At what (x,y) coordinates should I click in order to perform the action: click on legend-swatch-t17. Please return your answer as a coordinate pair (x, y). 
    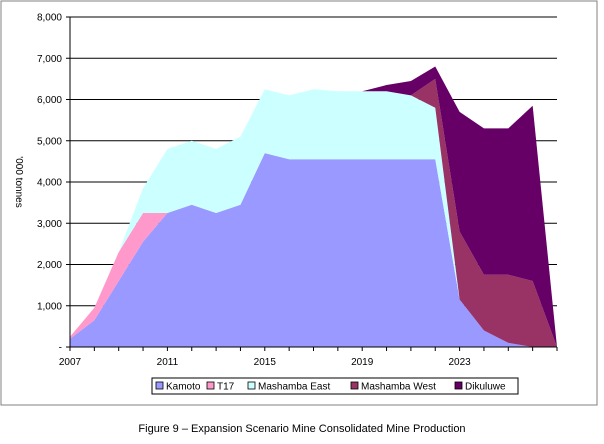
    Looking at the image, I should click on (210, 385).